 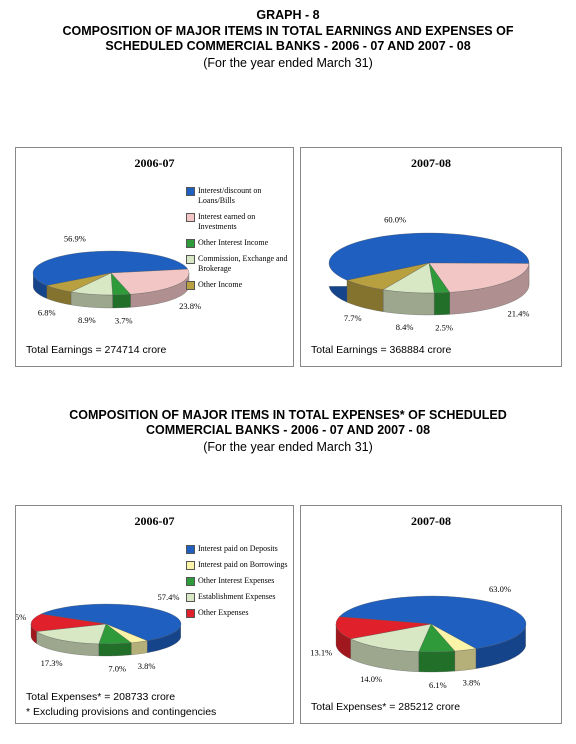 I want to click on legend-item: Other Expenses, so click(x=237, y=613).